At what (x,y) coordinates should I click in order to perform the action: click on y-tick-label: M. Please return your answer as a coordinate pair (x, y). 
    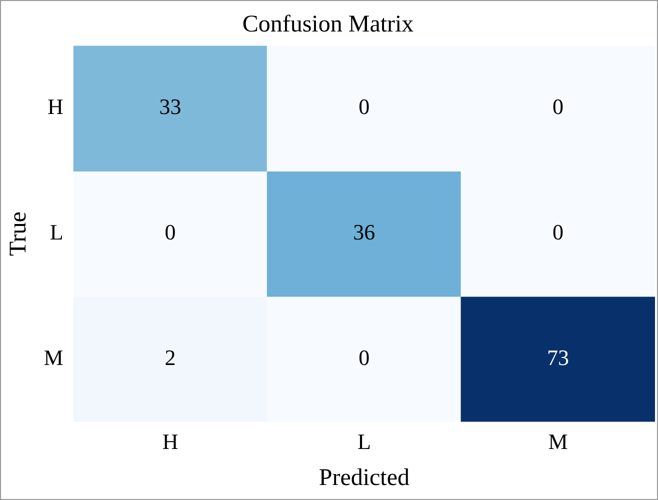
    Looking at the image, I should click on (54, 357).